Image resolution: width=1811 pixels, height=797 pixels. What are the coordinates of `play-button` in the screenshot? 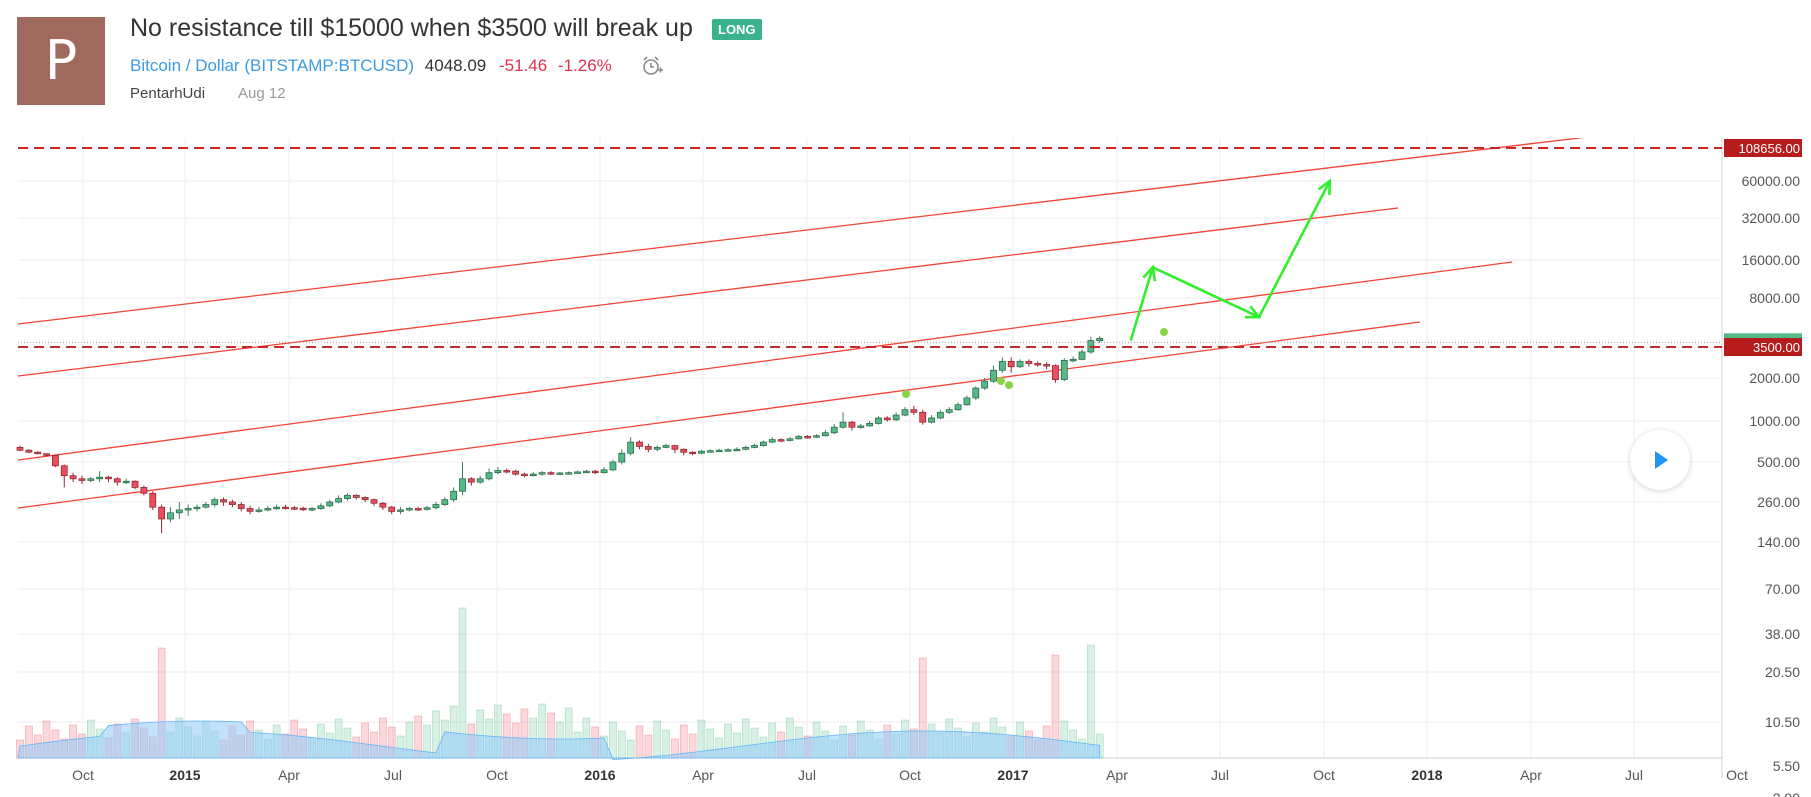 It's located at (1660, 460).